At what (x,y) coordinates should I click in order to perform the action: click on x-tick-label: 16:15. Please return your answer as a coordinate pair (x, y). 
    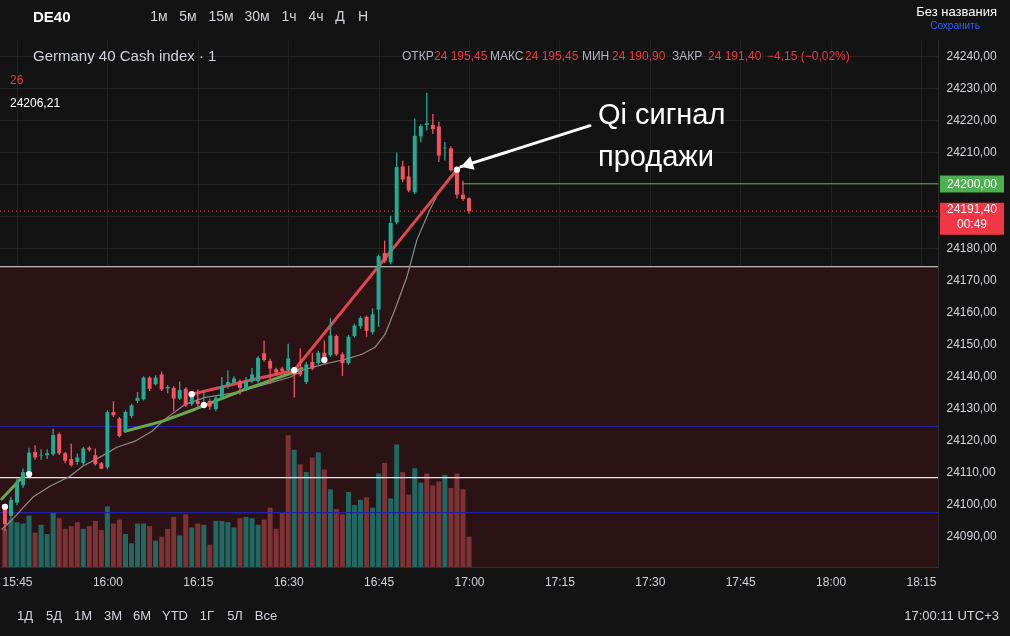
    Looking at the image, I should click on (198, 581).